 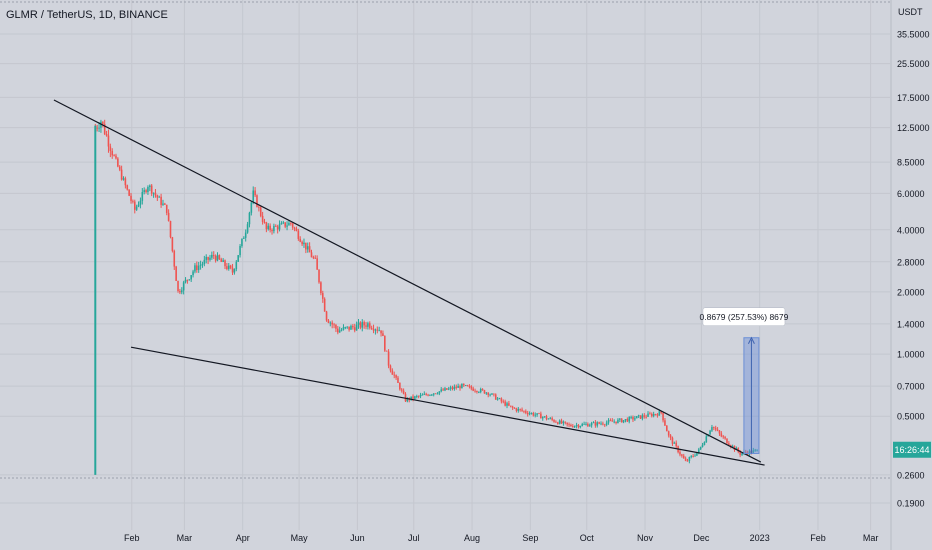 I want to click on x-tick-label: Apr, so click(x=243, y=538).